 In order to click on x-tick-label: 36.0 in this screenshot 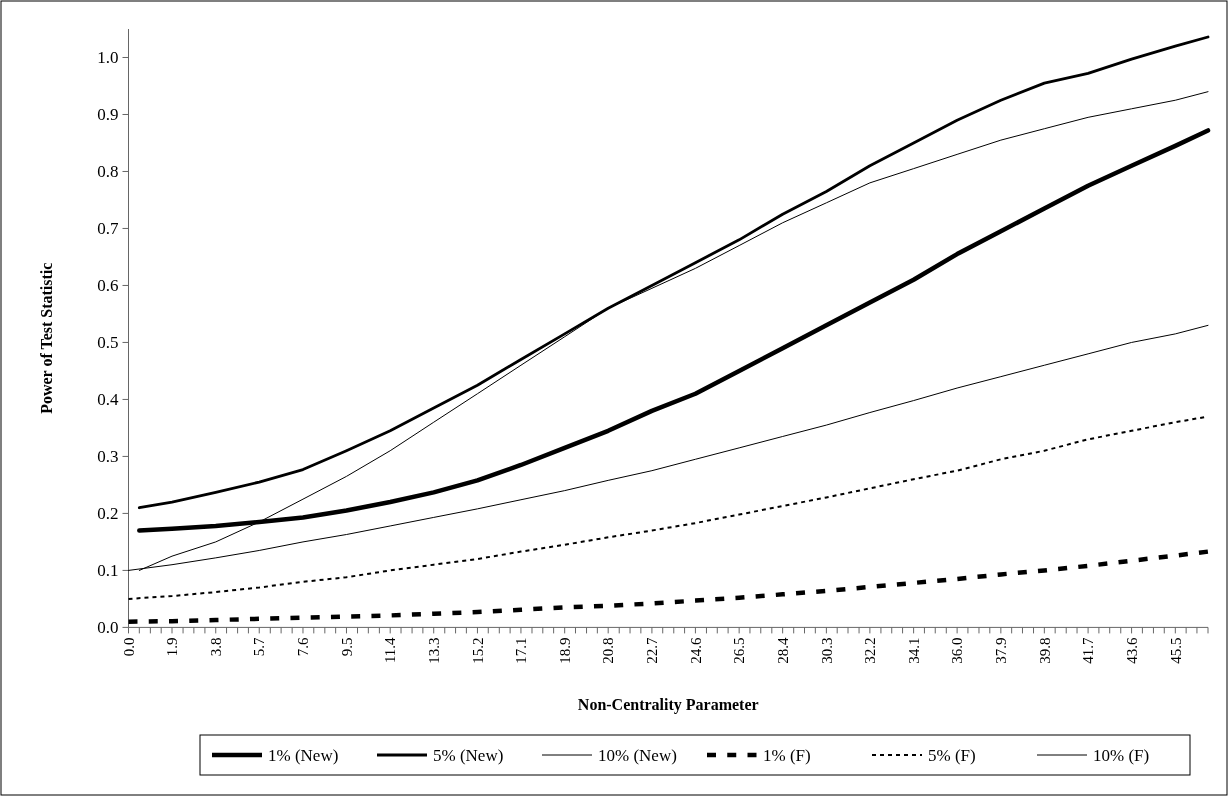, I will do `click(957, 650)`.